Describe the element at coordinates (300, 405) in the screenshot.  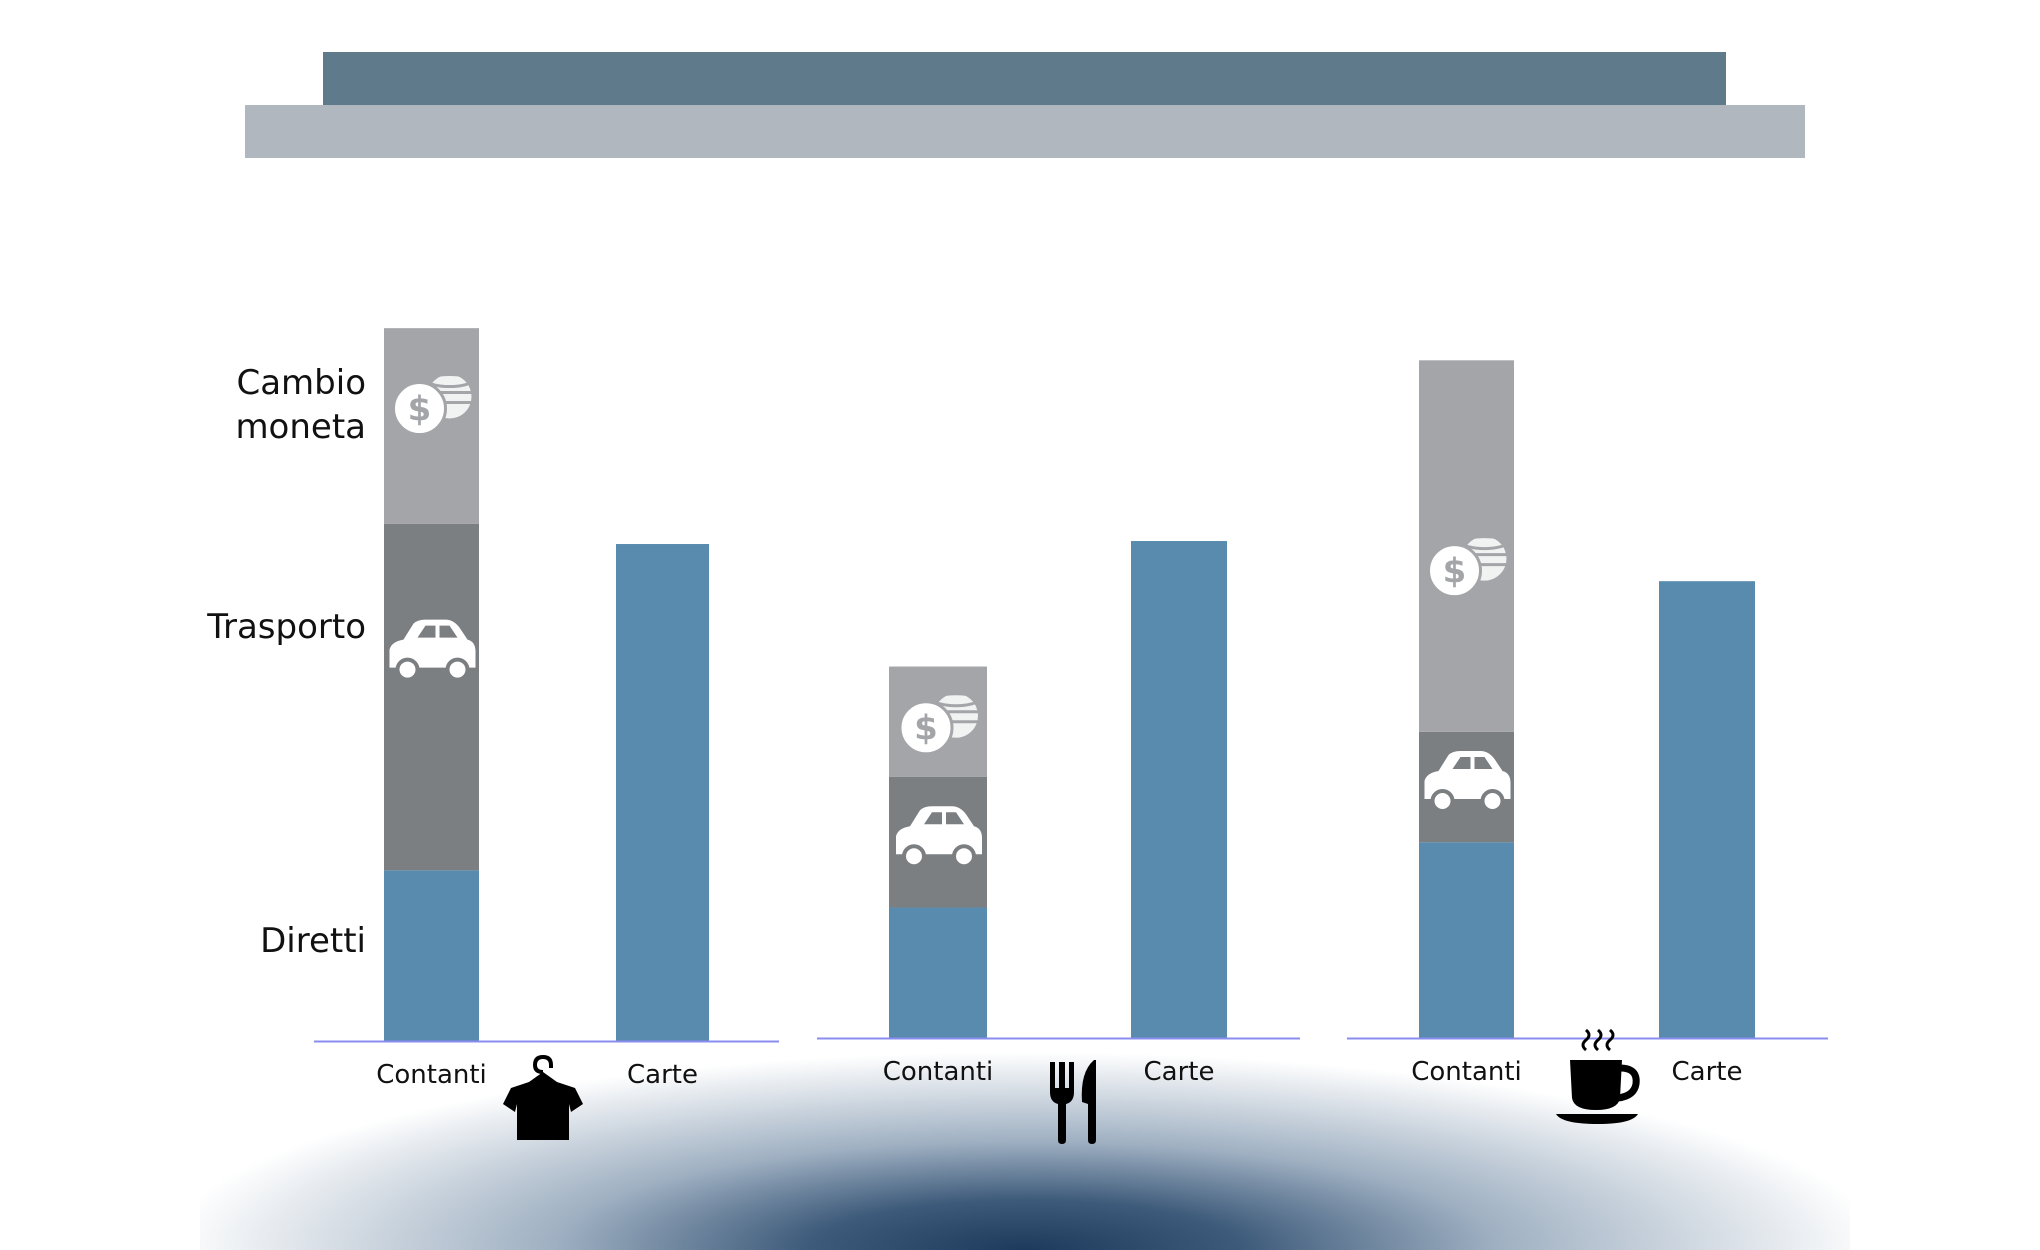
I see `segment-label-cambio-moneta: Cambio moneta` at that location.